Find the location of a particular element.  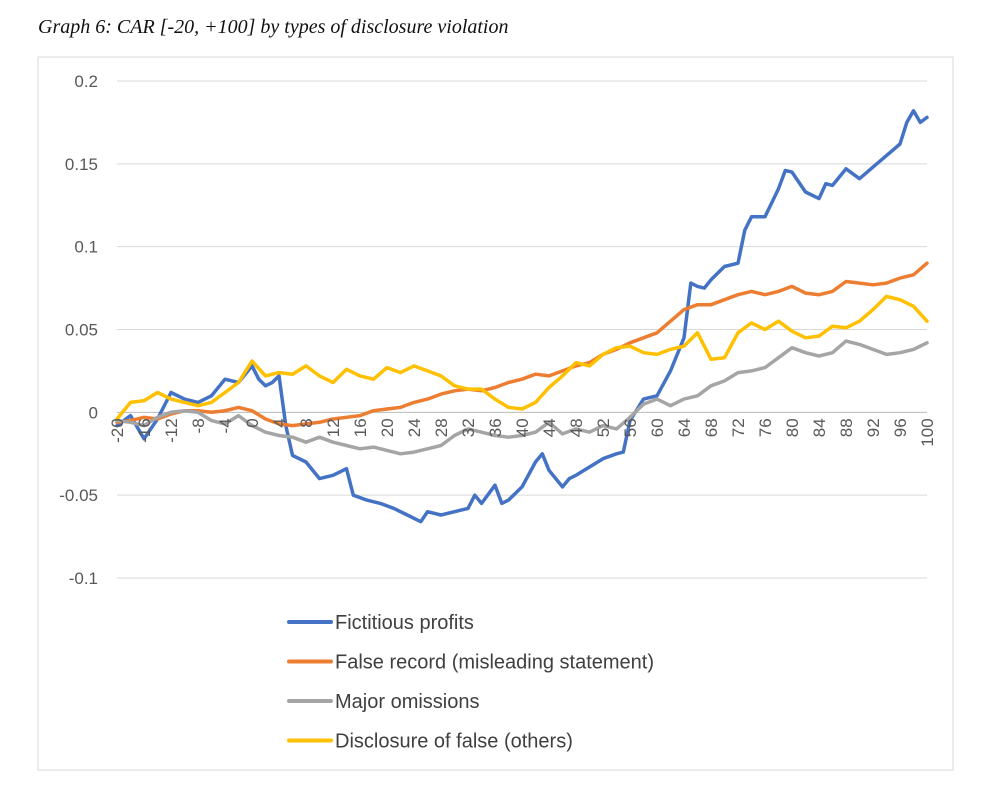

y-tick-label: 0.2 is located at coordinates (86, 81).